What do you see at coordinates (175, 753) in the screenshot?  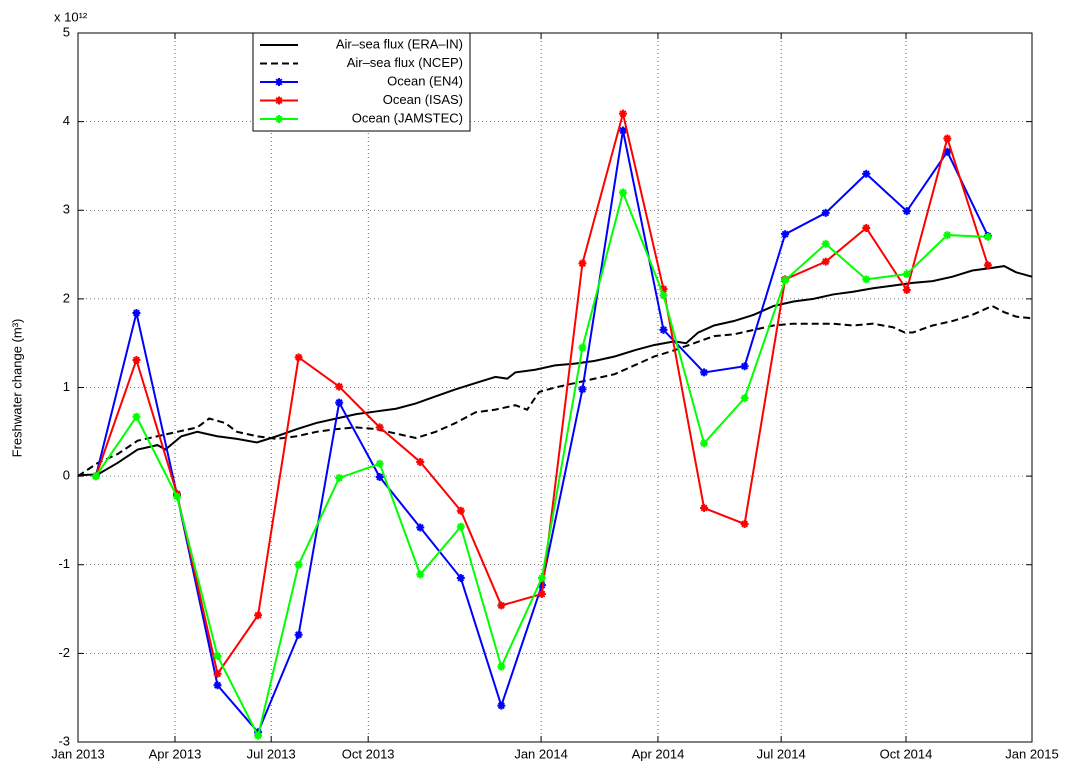 I see `x-tick-label: Apr 2013` at bounding box center [175, 753].